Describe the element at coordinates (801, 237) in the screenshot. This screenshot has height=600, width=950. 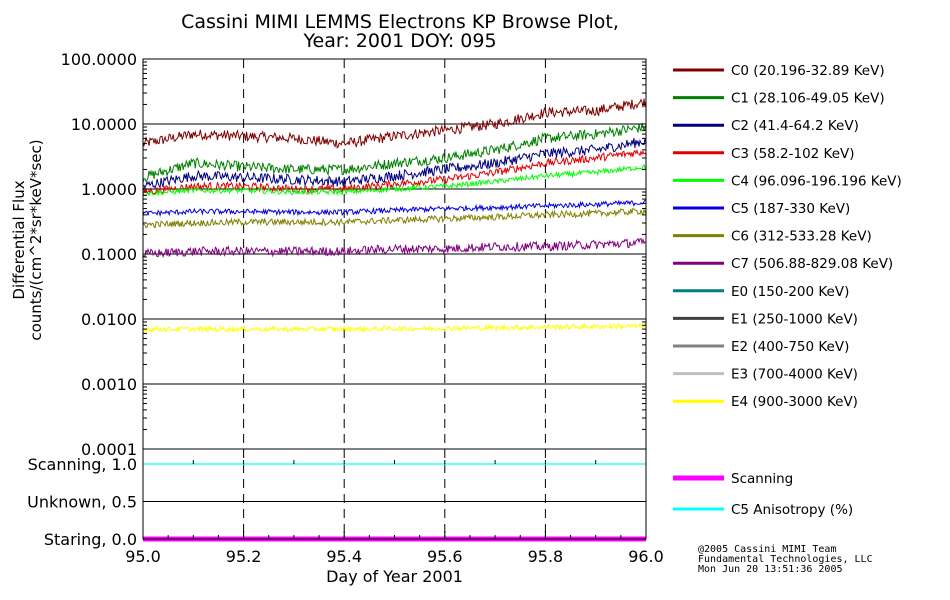
I see `legend-label: C6 (312-533.28 KeV)` at that location.